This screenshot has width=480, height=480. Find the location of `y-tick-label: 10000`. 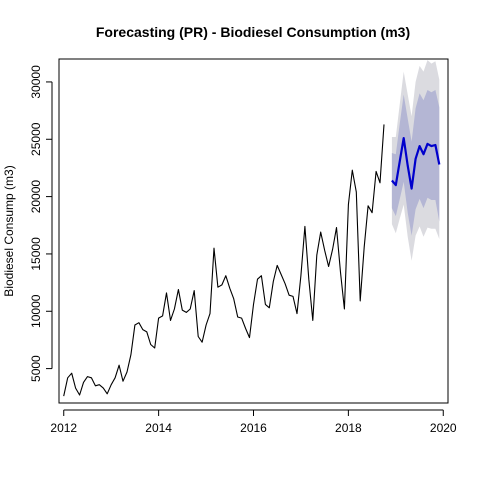

y-tick-label: 10000 is located at coordinates (36, 311).